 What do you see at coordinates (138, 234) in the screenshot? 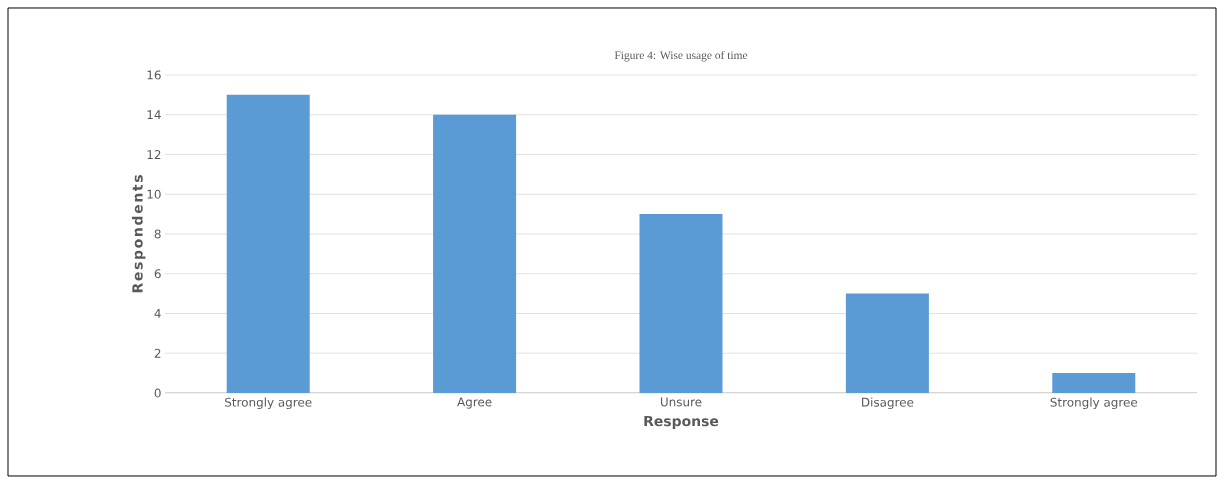
I see `y-axis-title: Respondents` at bounding box center [138, 234].